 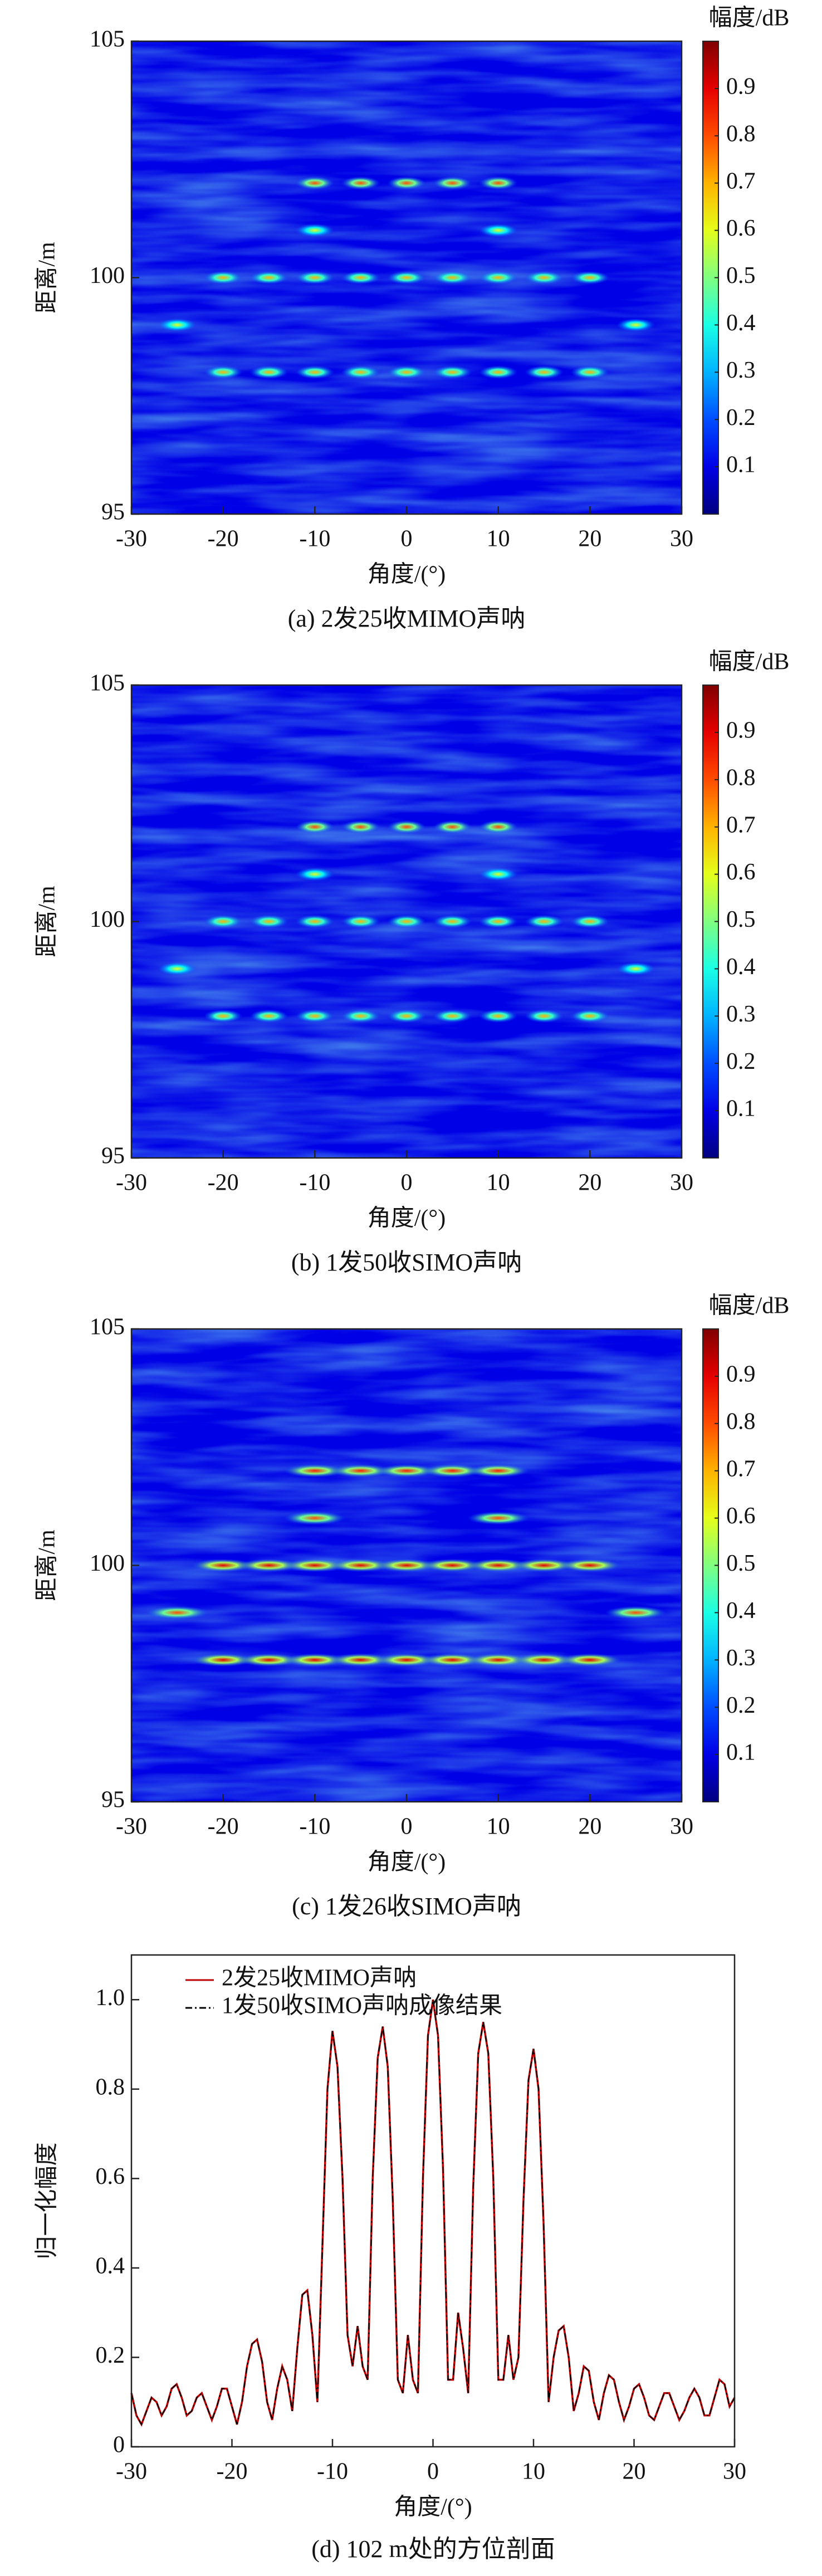 I want to click on caption: (d) 102 m处的方位剖面, so click(x=433, y=2549).